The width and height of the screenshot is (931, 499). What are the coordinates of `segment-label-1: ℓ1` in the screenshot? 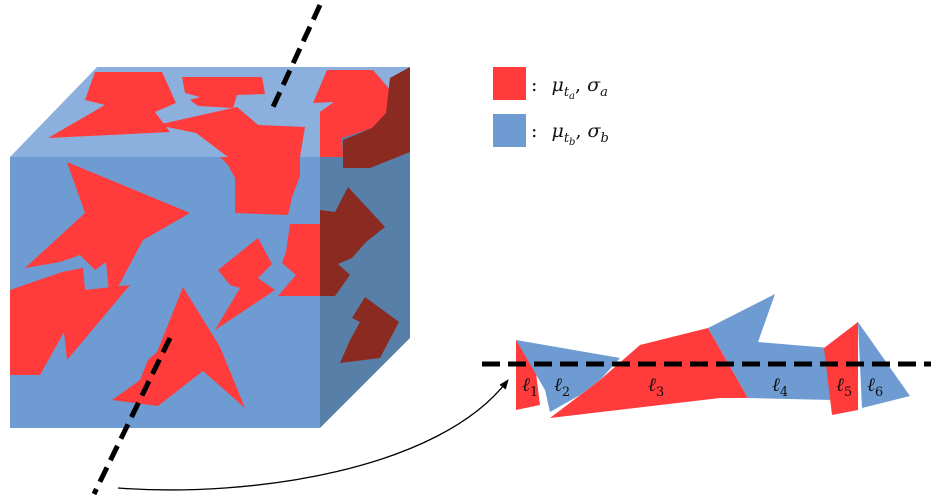 It's located at (530, 387).